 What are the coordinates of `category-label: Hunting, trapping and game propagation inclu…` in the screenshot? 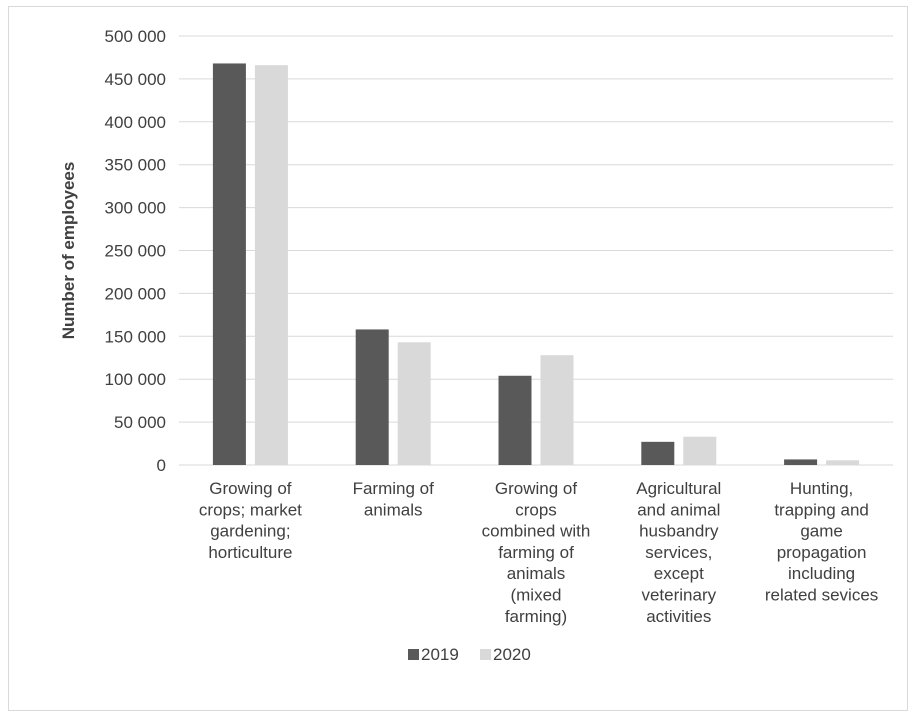 It's located at (821, 542).